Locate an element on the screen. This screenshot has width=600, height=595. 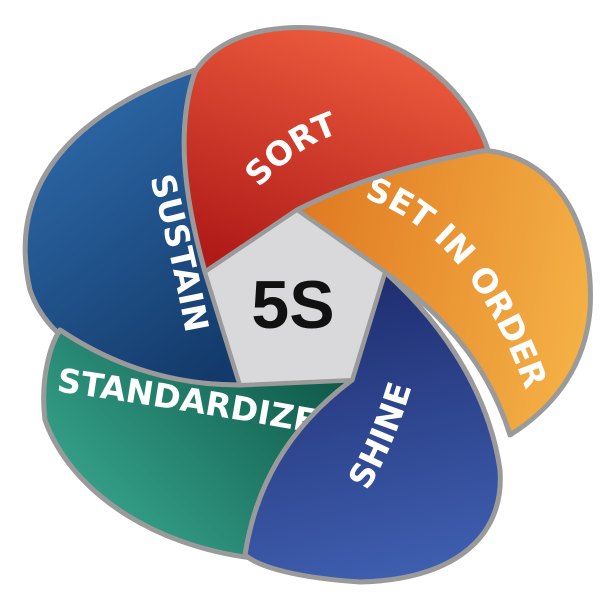
center-label: 5S is located at coordinates (292, 305).